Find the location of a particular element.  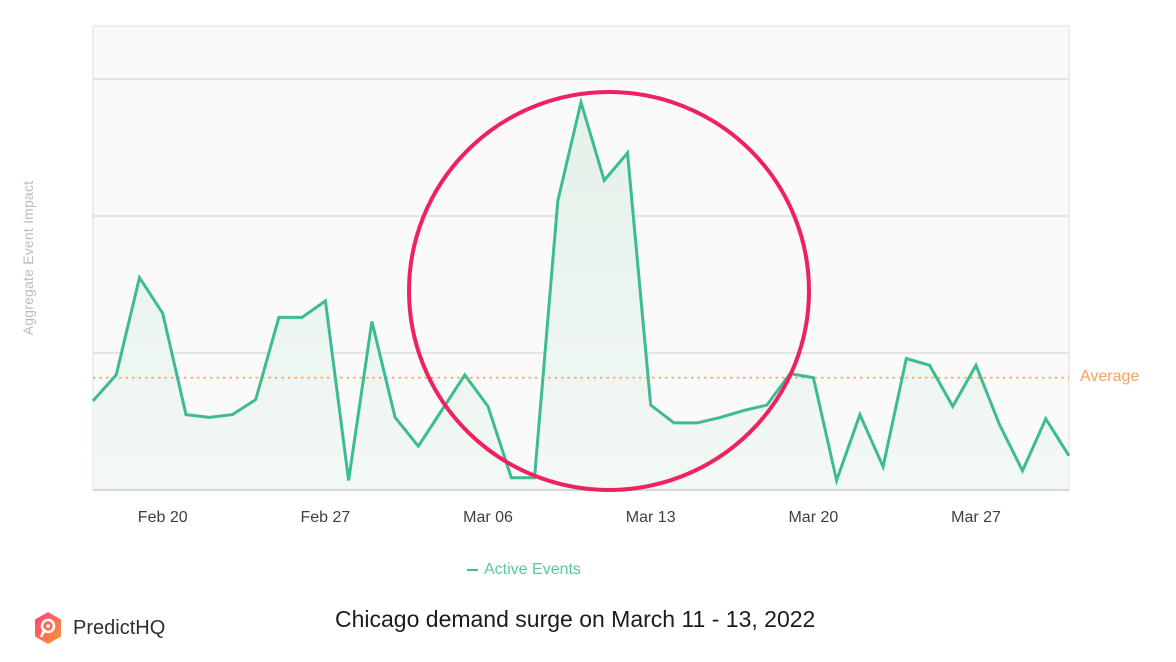

x-tick-label: Mar 06 is located at coordinates (488, 517).